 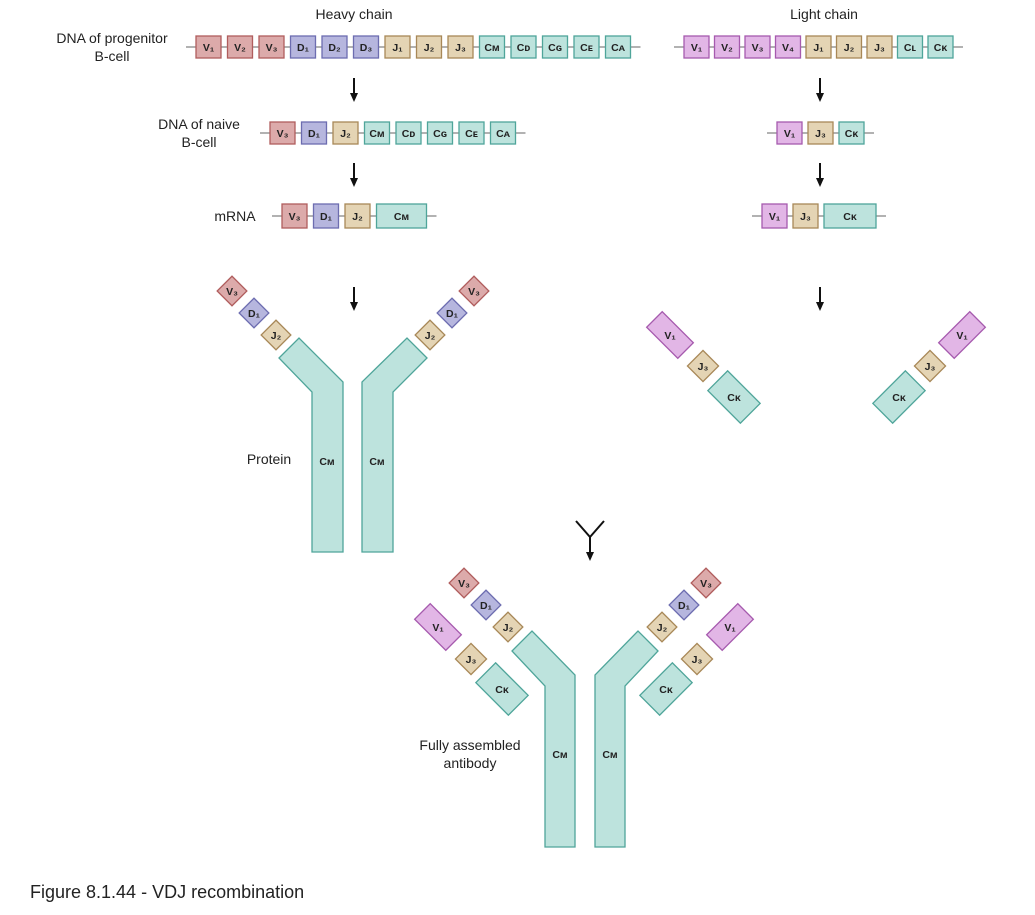 What do you see at coordinates (254, 313) in the screenshot?
I see `protein-left-d-domain: D₁` at bounding box center [254, 313].